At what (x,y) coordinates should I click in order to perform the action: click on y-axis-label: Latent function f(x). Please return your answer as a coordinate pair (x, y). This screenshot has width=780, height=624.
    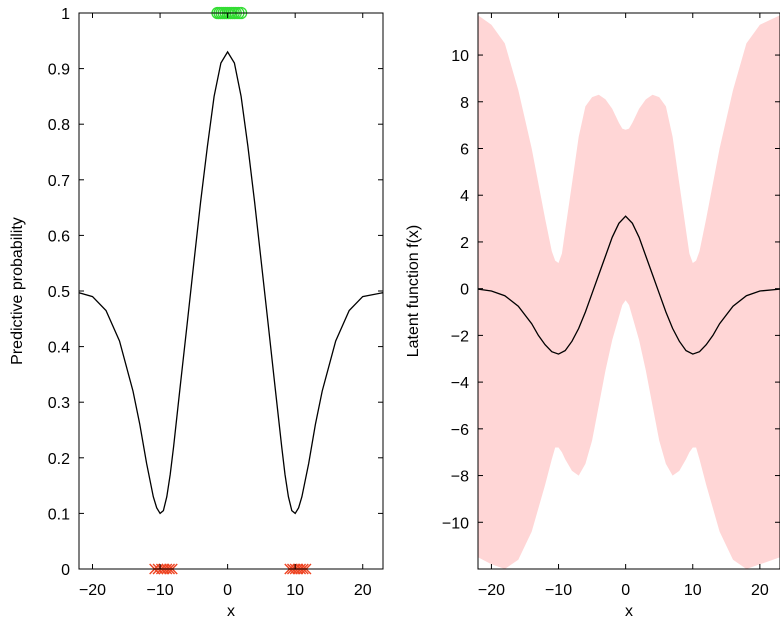
    Looking at the image, I should click on (413, 291).